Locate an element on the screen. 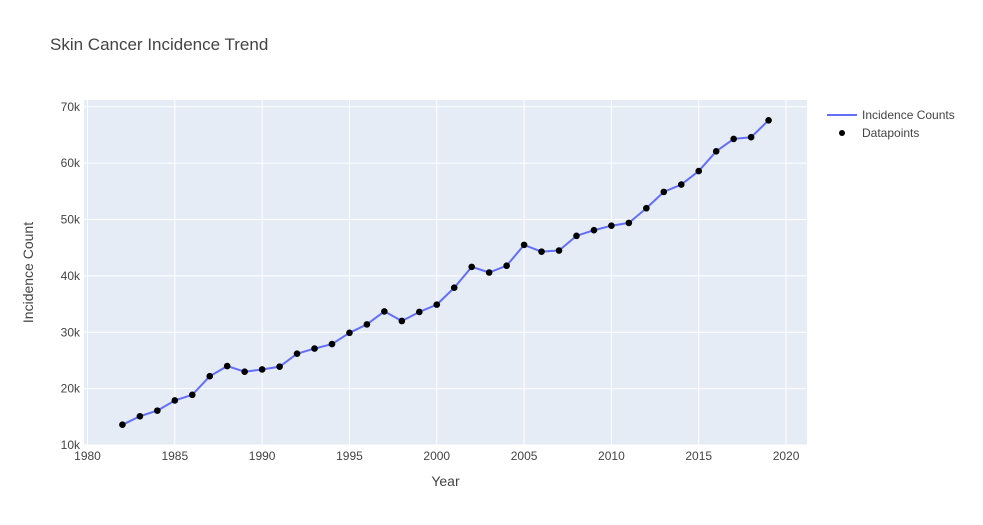  x-tick-label: 2010 is located at coordinates (611, 456).